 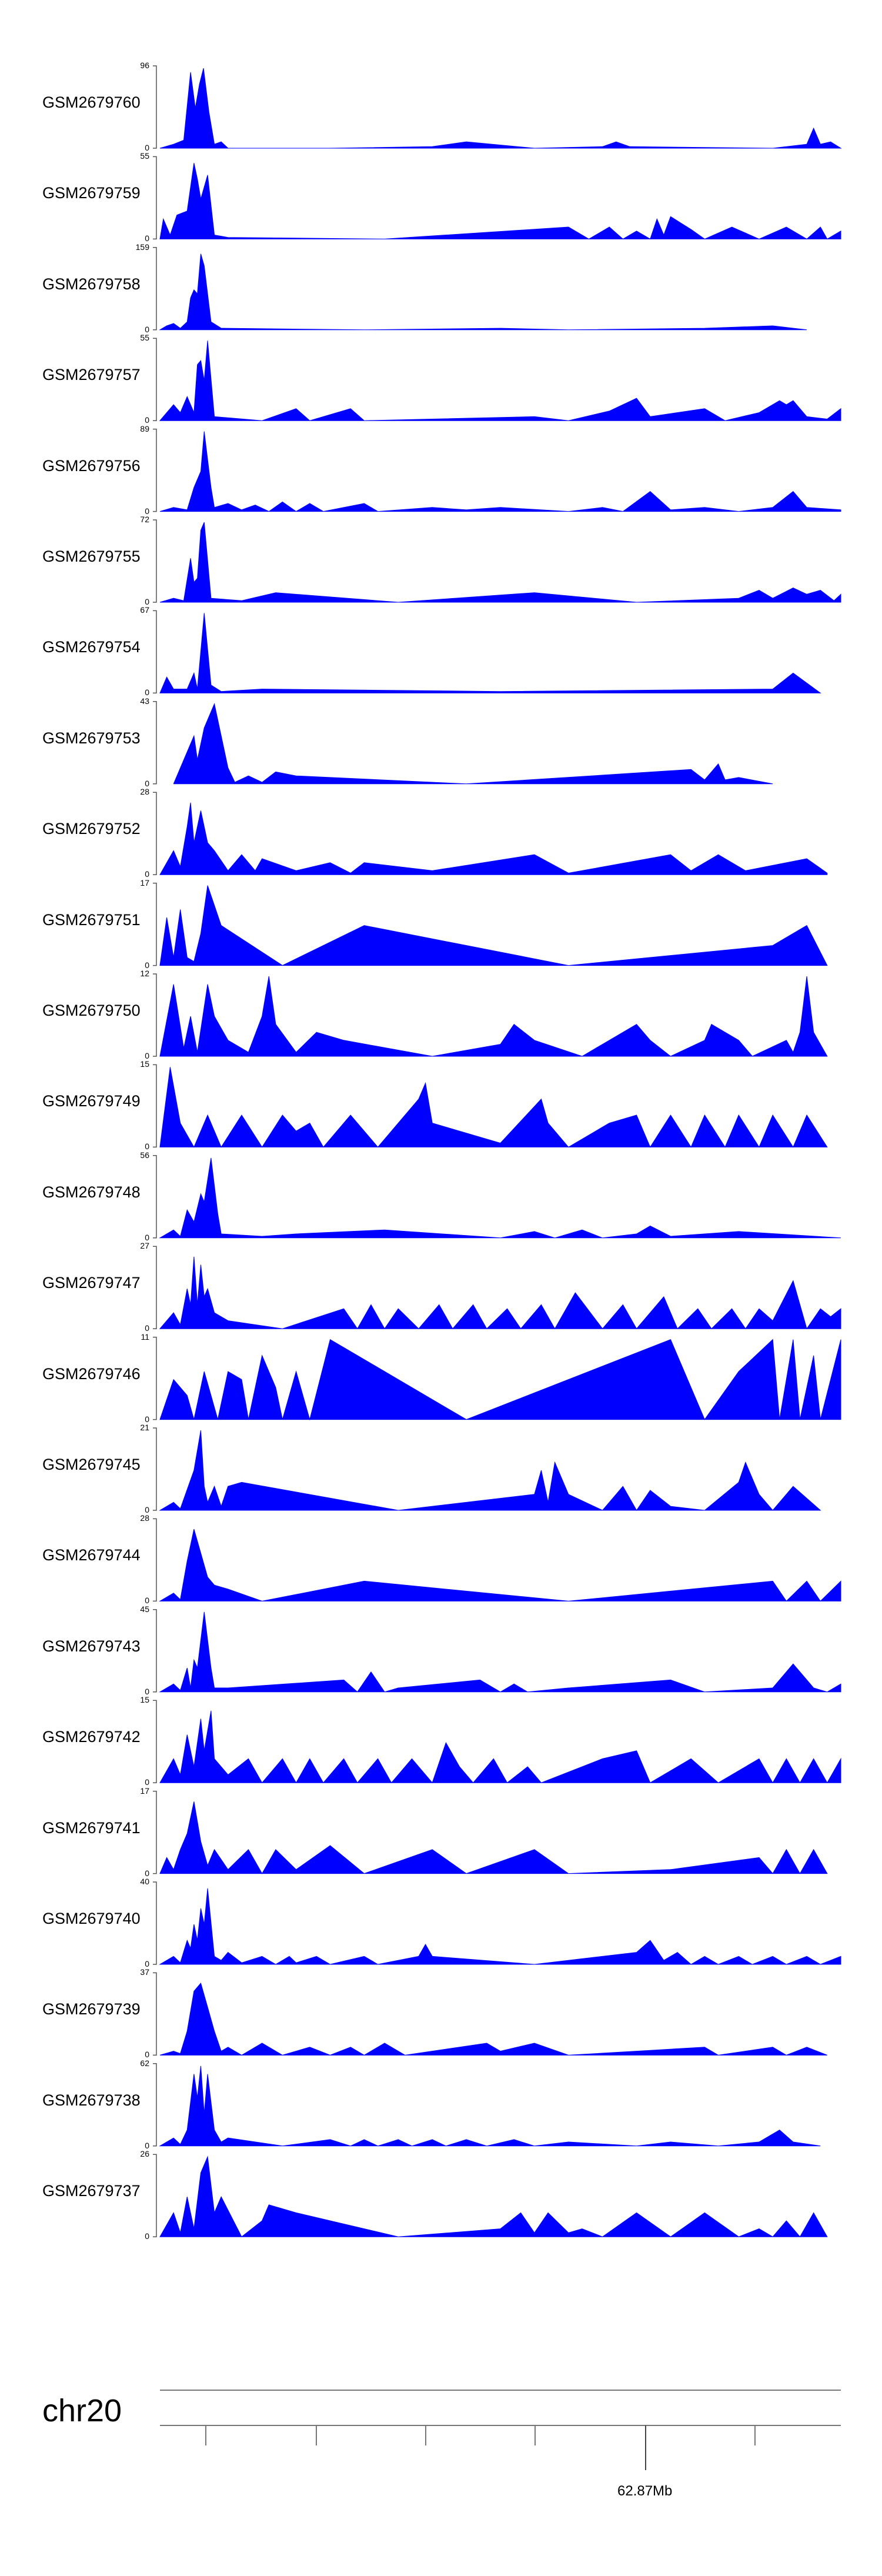 What do you see at coordinates (144, 1972) in the screenshot?
I see `axis-max-label: 37` at bounding box center [144, 1972].